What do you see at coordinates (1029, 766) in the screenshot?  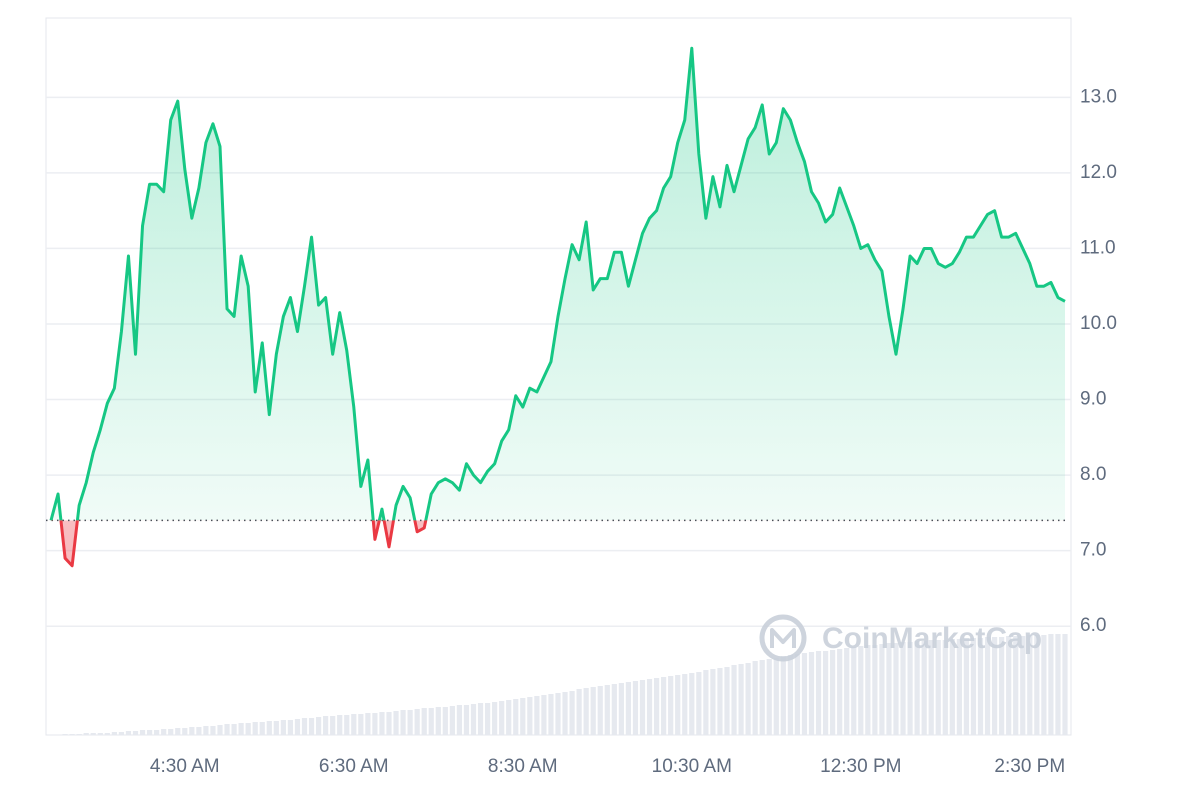 I see `x-tick-label: 2:30 PM` at bounding box center [1029, 766].